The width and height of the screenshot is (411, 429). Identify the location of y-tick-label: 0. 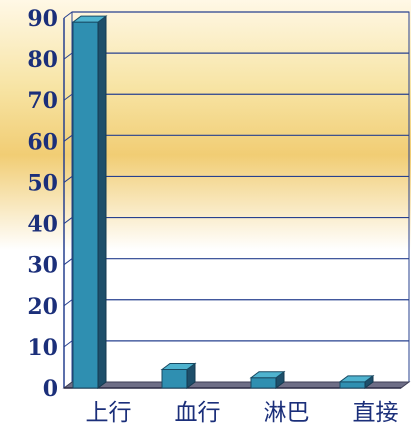
(50, 389).